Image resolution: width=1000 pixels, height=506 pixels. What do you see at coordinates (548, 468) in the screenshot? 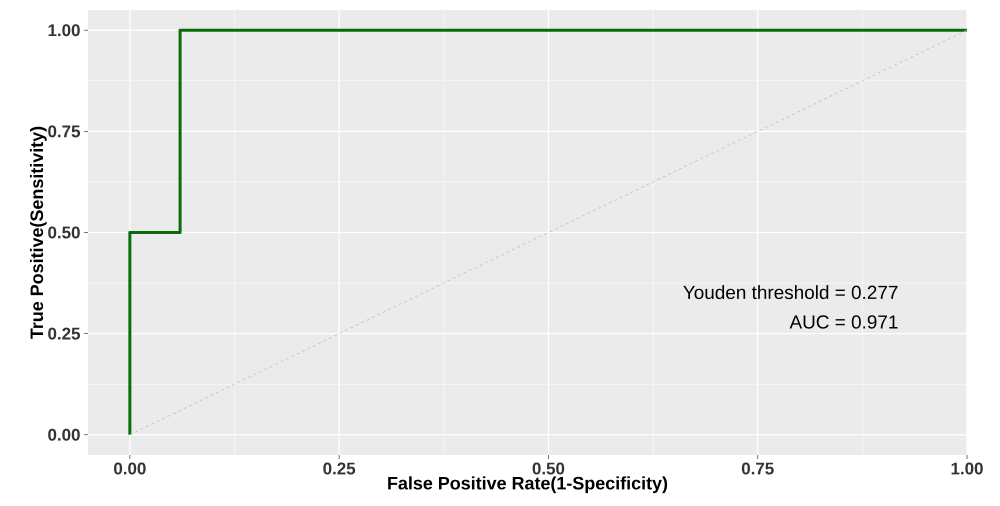
I see `x-tick-label: 0.50` at bounding box center [548, 468].